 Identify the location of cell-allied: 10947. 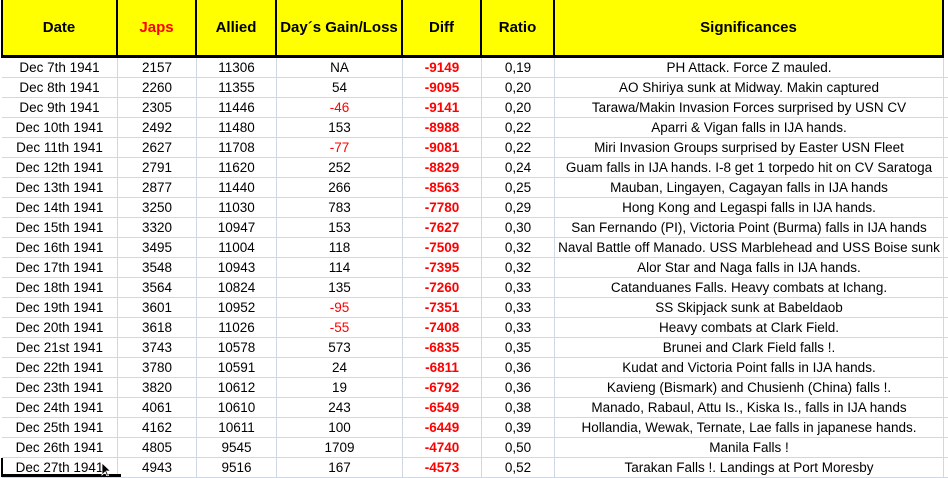
(237, 228).